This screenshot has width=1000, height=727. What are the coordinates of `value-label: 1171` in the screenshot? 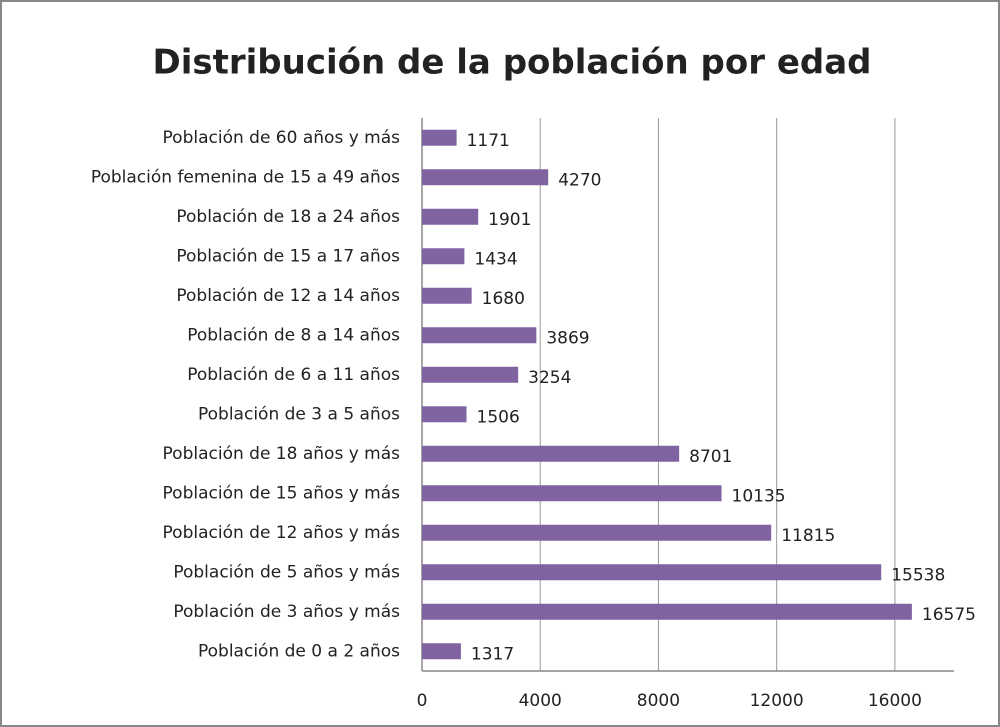 It's located at (488, 141).